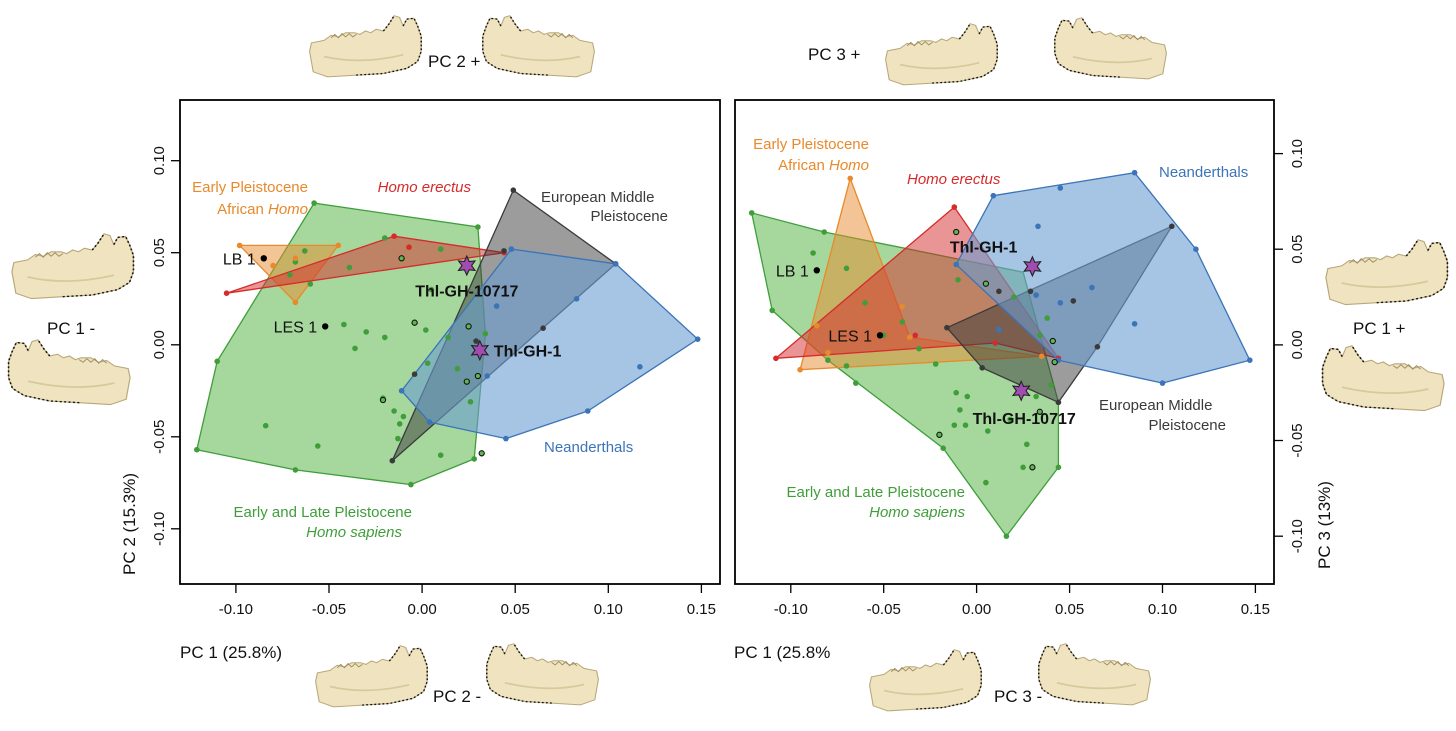 This screenshot has width=1456, height=731. Describe the element at coordinates (466, 292) in the screenshot. I see `key-specimen-label: Thl-GH-10717` at that location.